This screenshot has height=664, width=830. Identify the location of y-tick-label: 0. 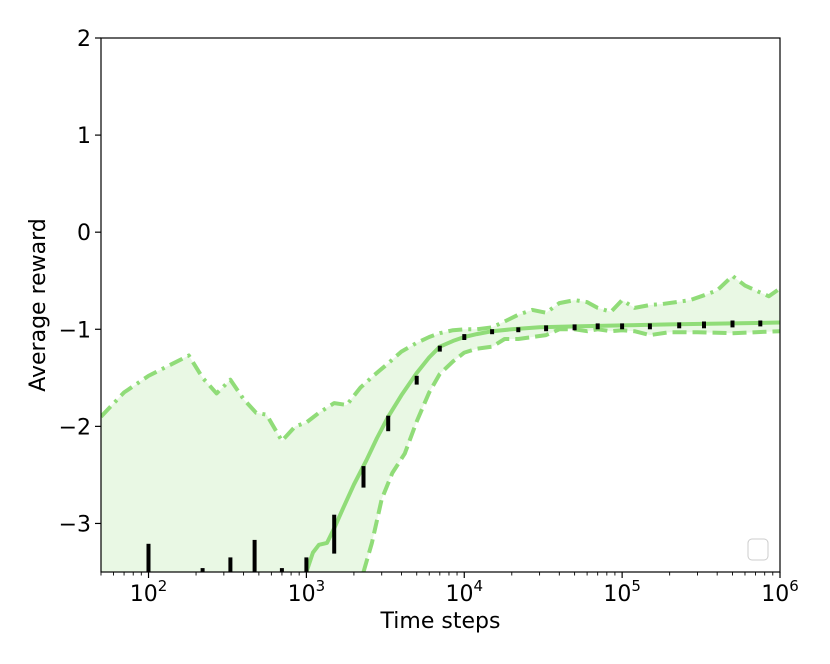
(84, 233).